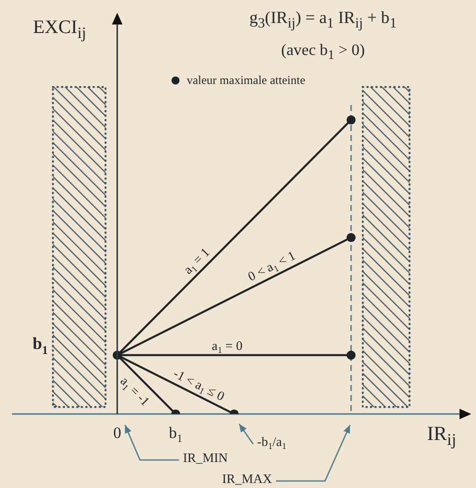 The height and width of the screenshot is (488, 476). What do you see at coordinates (227, 347) in the screenshot?
I see `series-label: a$_{1}$ = 0` at bounding box center [227, 347].